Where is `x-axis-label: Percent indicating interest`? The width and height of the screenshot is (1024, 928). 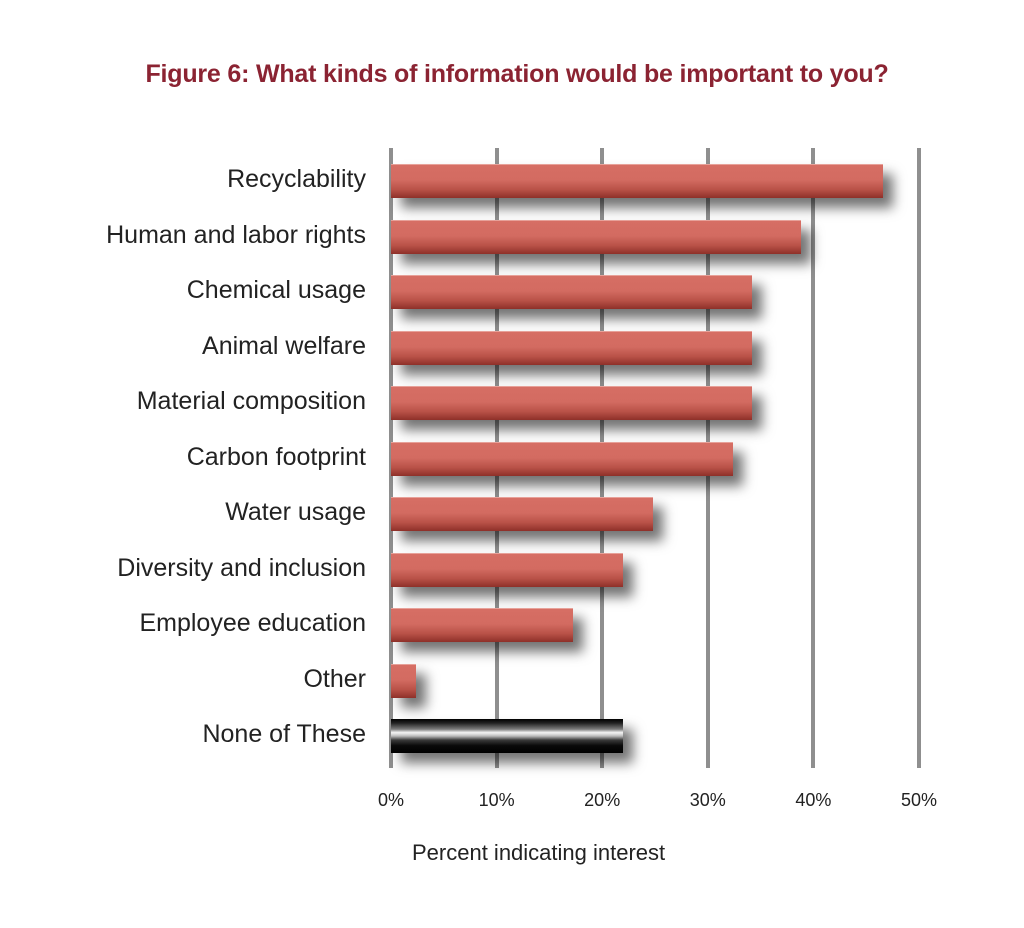
x-axis-label: Percent indicating interest is located at coordinates (539, 852).